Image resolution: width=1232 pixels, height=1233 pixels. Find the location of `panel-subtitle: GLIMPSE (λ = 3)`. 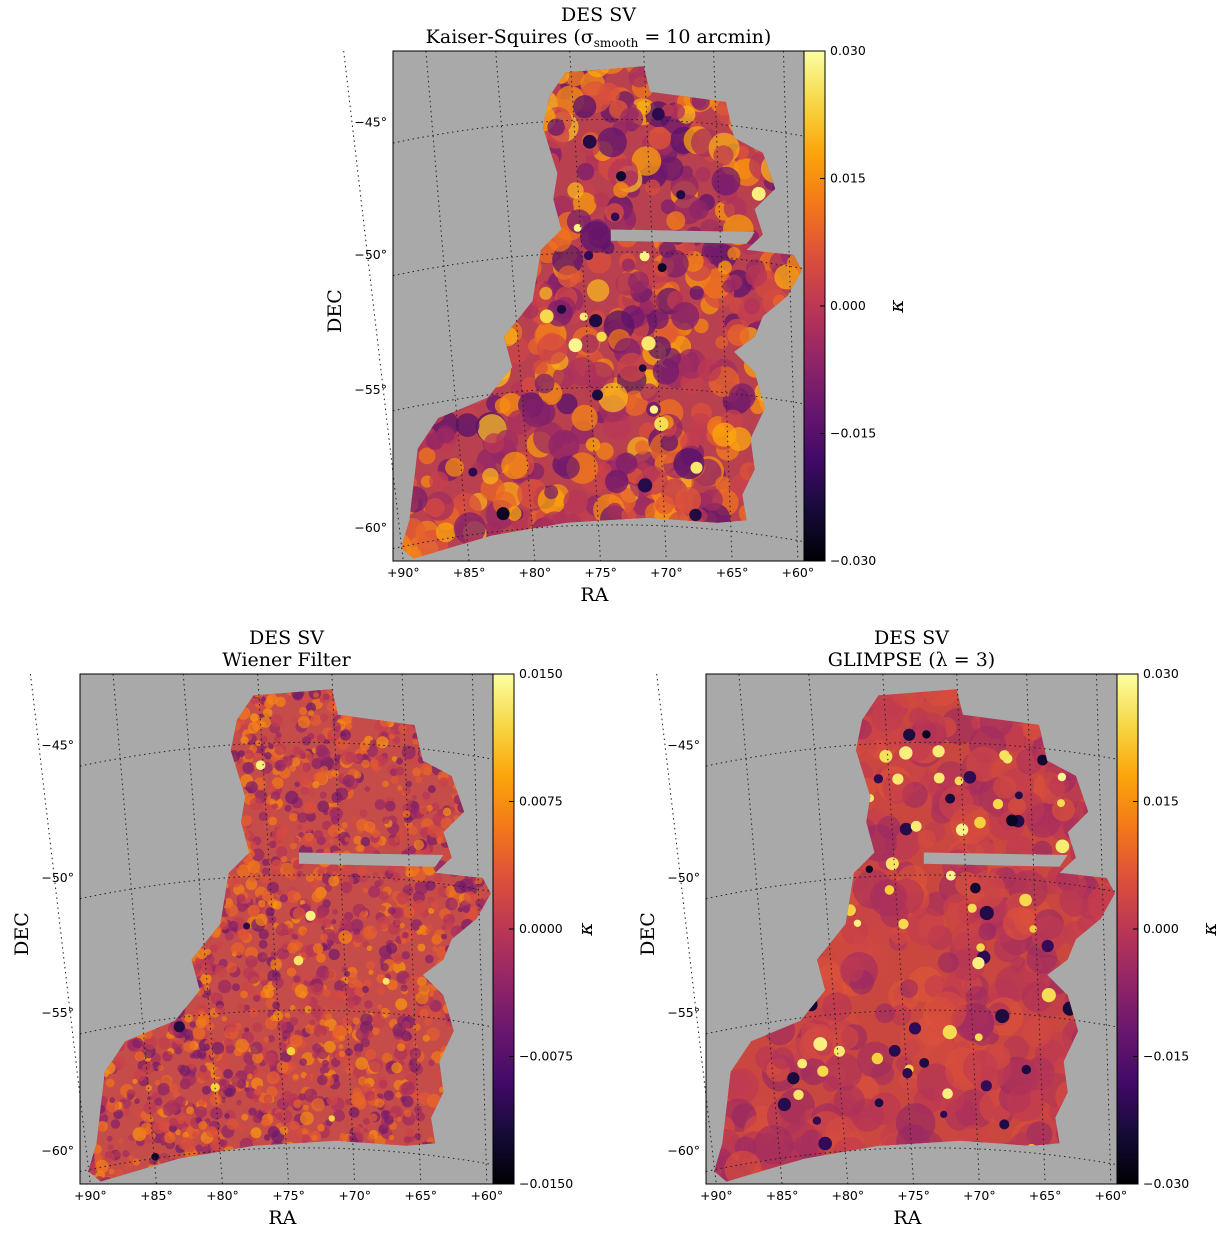

panel-subtitle: GLIMPSE (λ = 3) is located at coordinates (911, 660).